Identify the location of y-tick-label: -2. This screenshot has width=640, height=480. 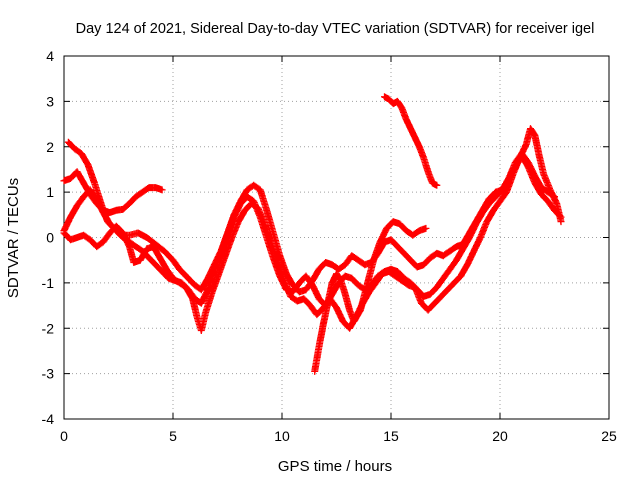
(48, 328).